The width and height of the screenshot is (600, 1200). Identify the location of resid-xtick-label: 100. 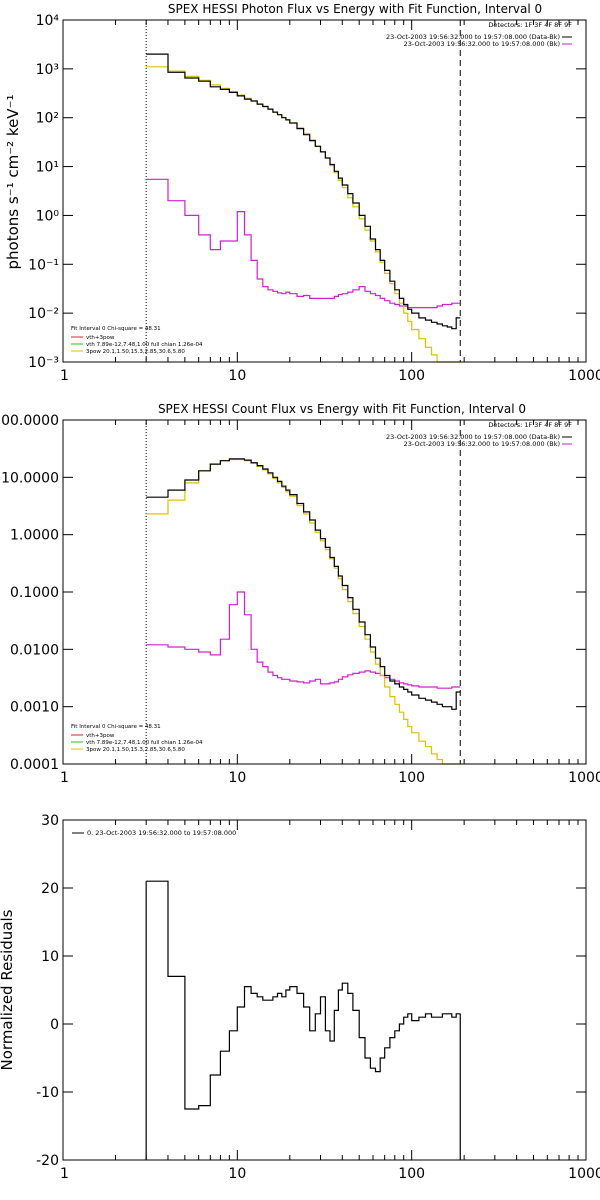
(411, 1174).